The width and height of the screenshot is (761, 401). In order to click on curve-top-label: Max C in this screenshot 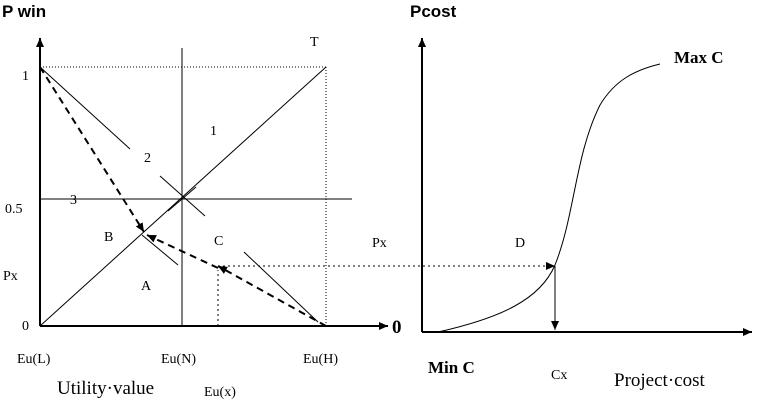, I will do `click(699, 57)`.